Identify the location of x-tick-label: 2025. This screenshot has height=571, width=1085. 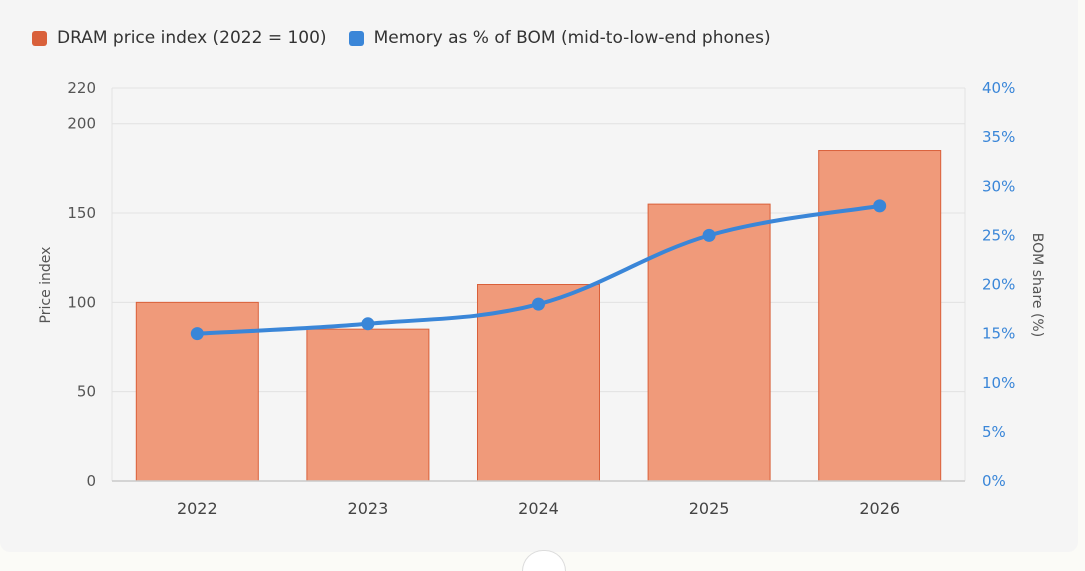
(709, 508).